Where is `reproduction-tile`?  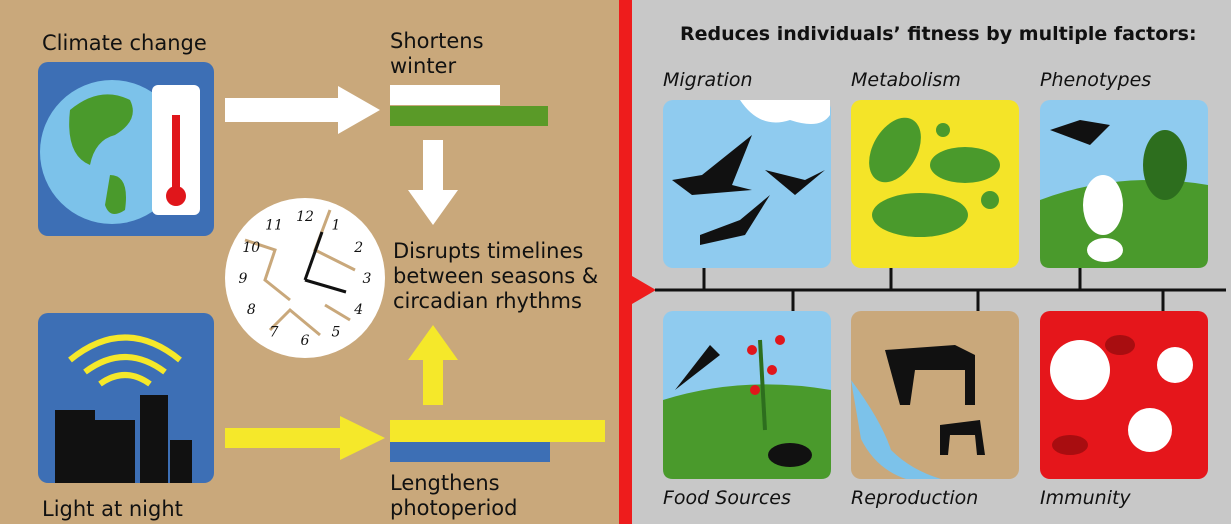
reproduction-tile is located at coordinates (935, 395).